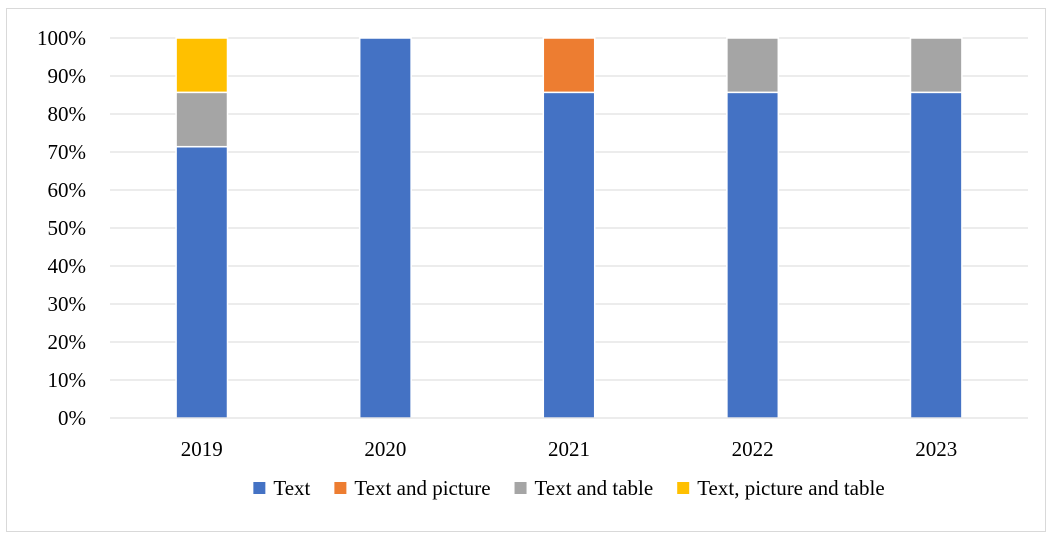 The width and height of the screenshot is (1052, 538). I want to click on y-tick-label: 0%, so click(72, 418).